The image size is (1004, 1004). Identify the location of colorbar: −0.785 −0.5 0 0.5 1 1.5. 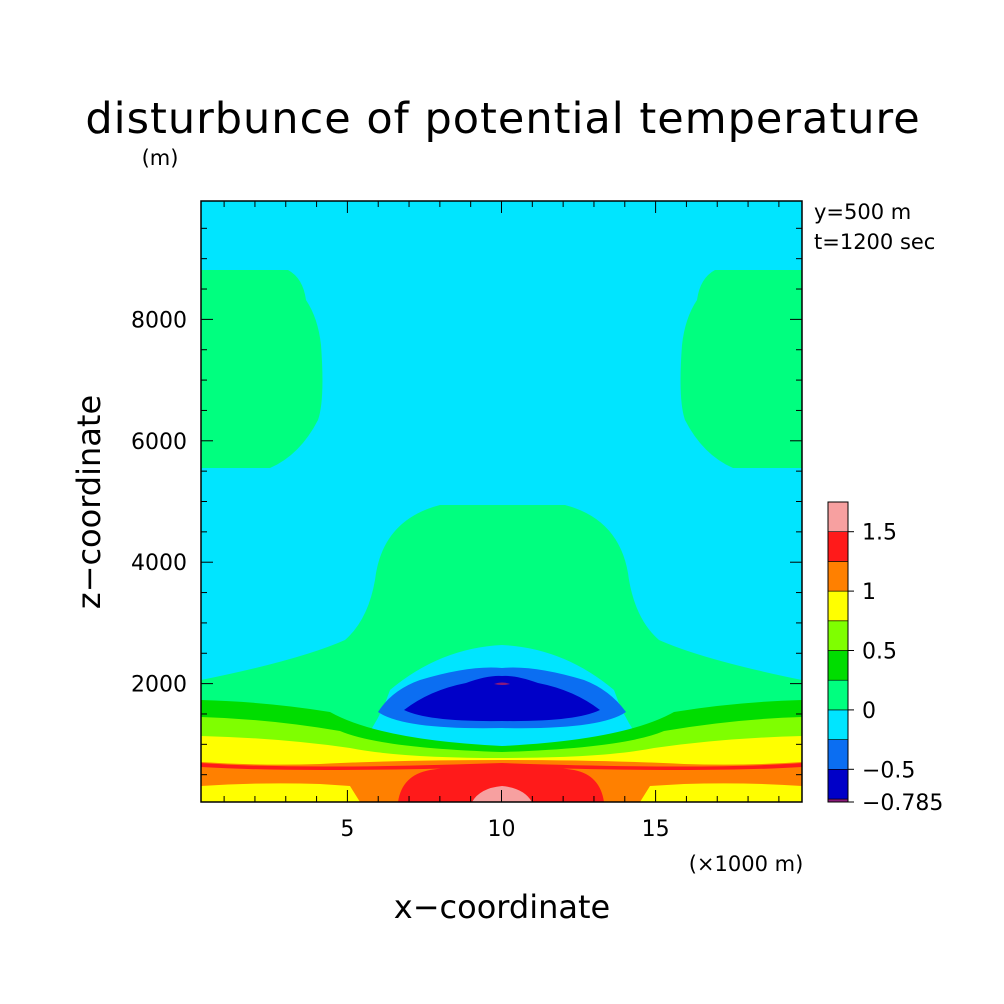
(885, 658).